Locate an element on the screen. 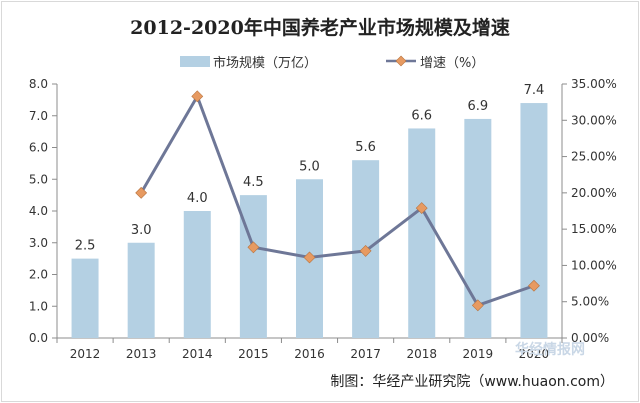  y-right-tick-label: 20.00% is located at coordinates (594, 193).